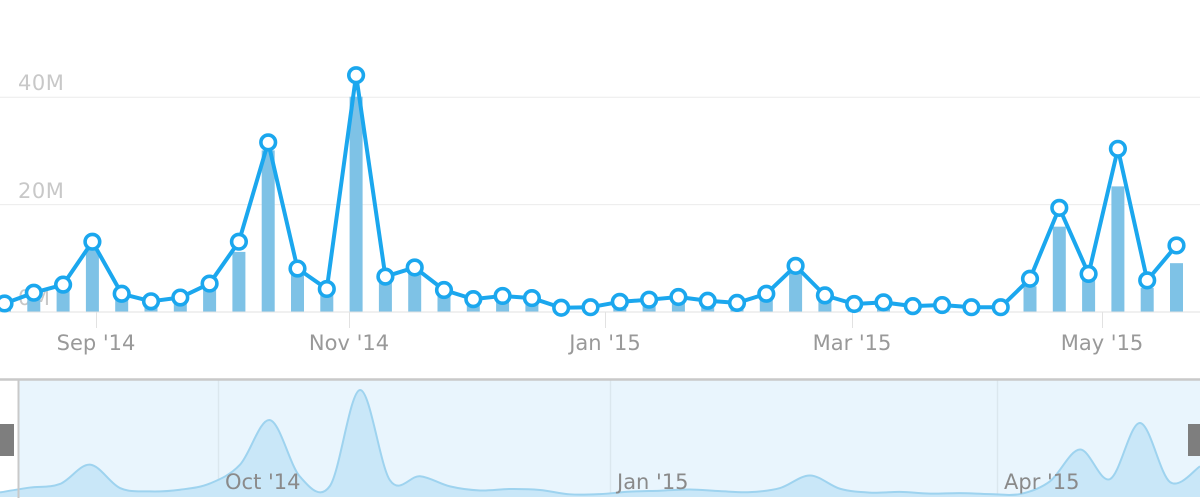  What do you see at coordinates (7, 440) in the screenshot?
I see `navigator-handle-left` at bounding box center [7, 440].